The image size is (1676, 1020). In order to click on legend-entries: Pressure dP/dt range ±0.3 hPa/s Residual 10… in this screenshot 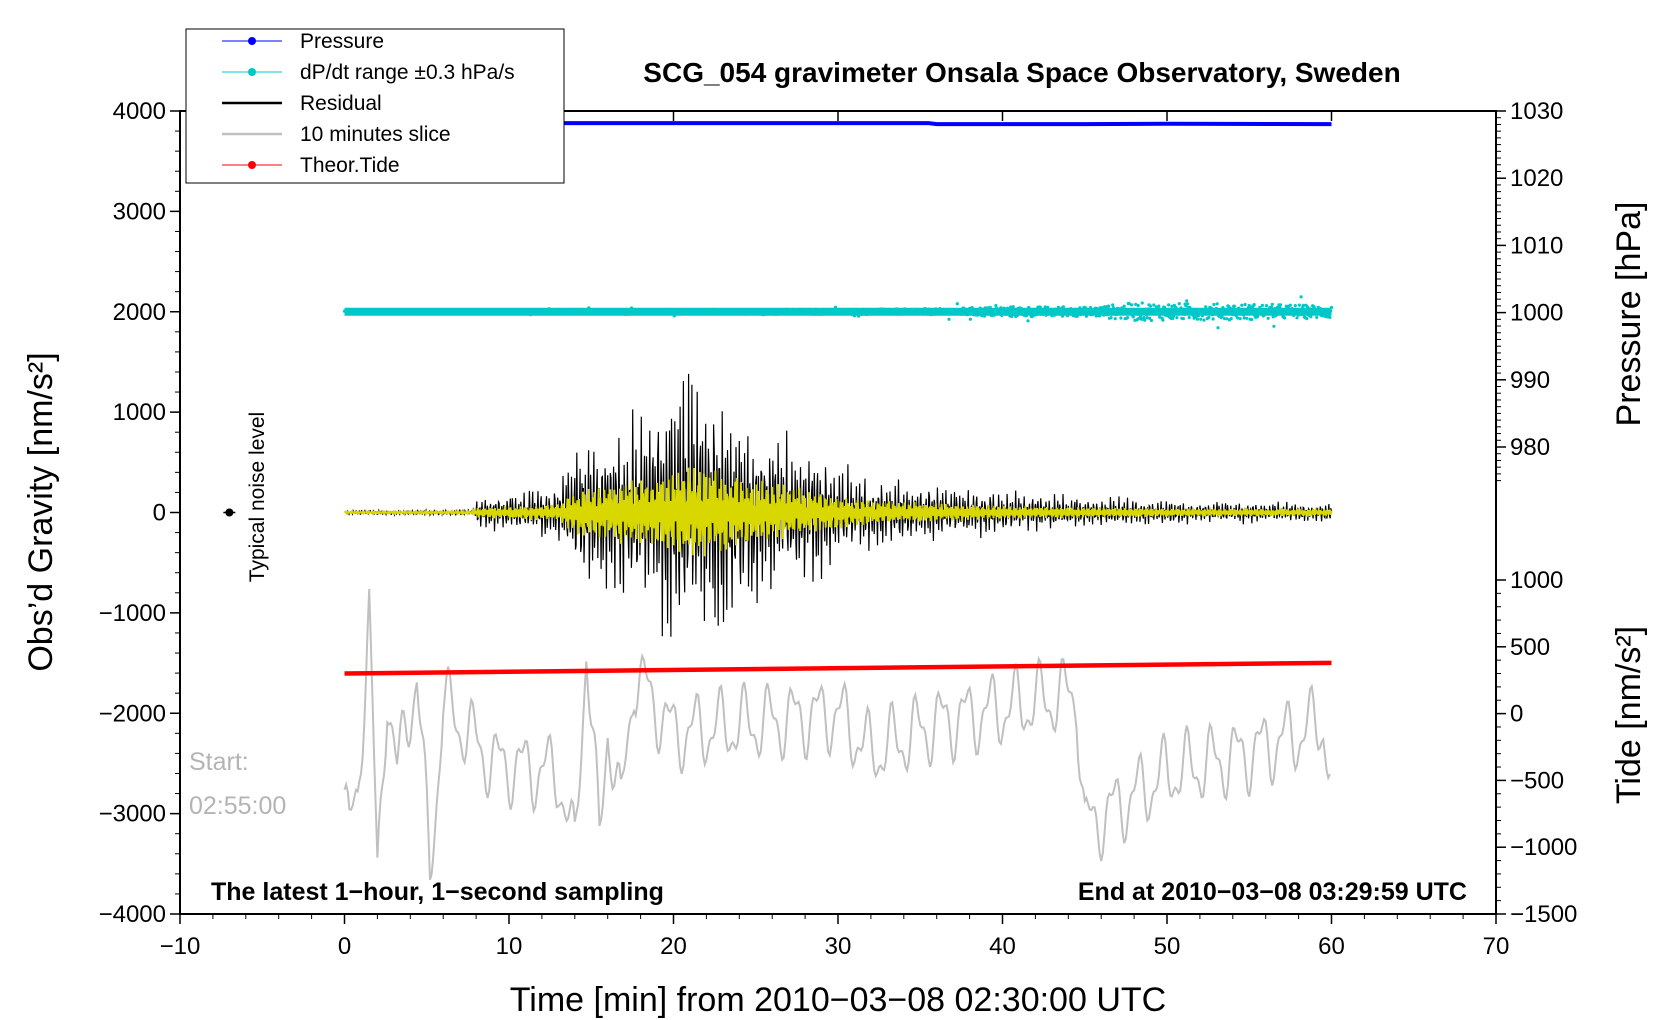, I will do `click(368, 103)`.